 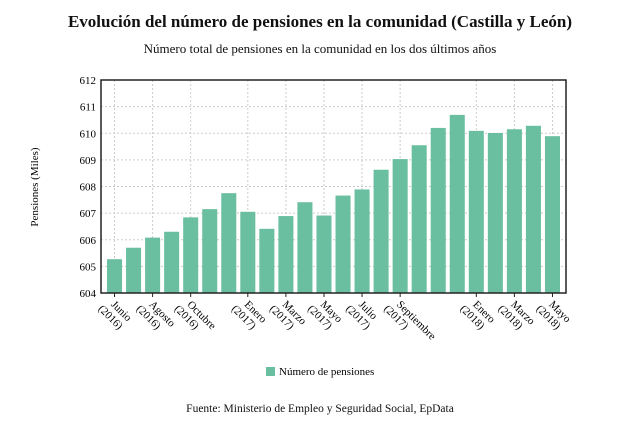 What do you see at coordinates (249, 314) in the screenshot?
I see `x-tick-label: Enero(2017)` at bounding box center [249, 314].